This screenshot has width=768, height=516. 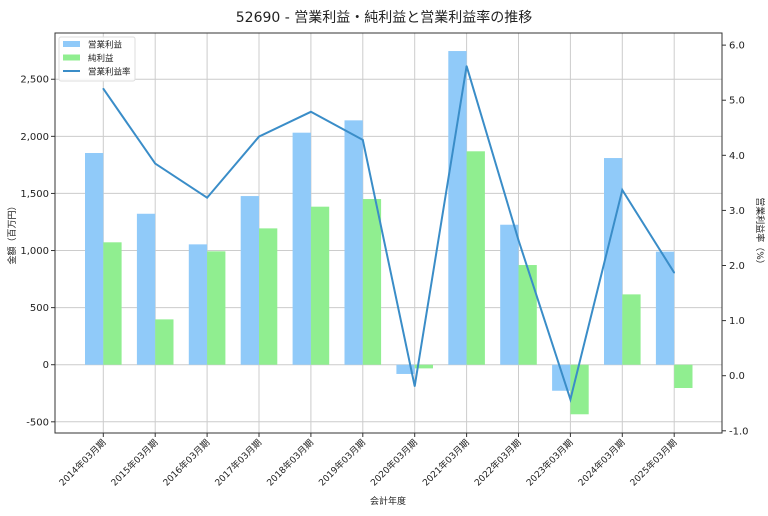 I want to click on y-axis-left: -500 0 500 1,000 1,500 2,000 2,500, so click(x=37, y=251).